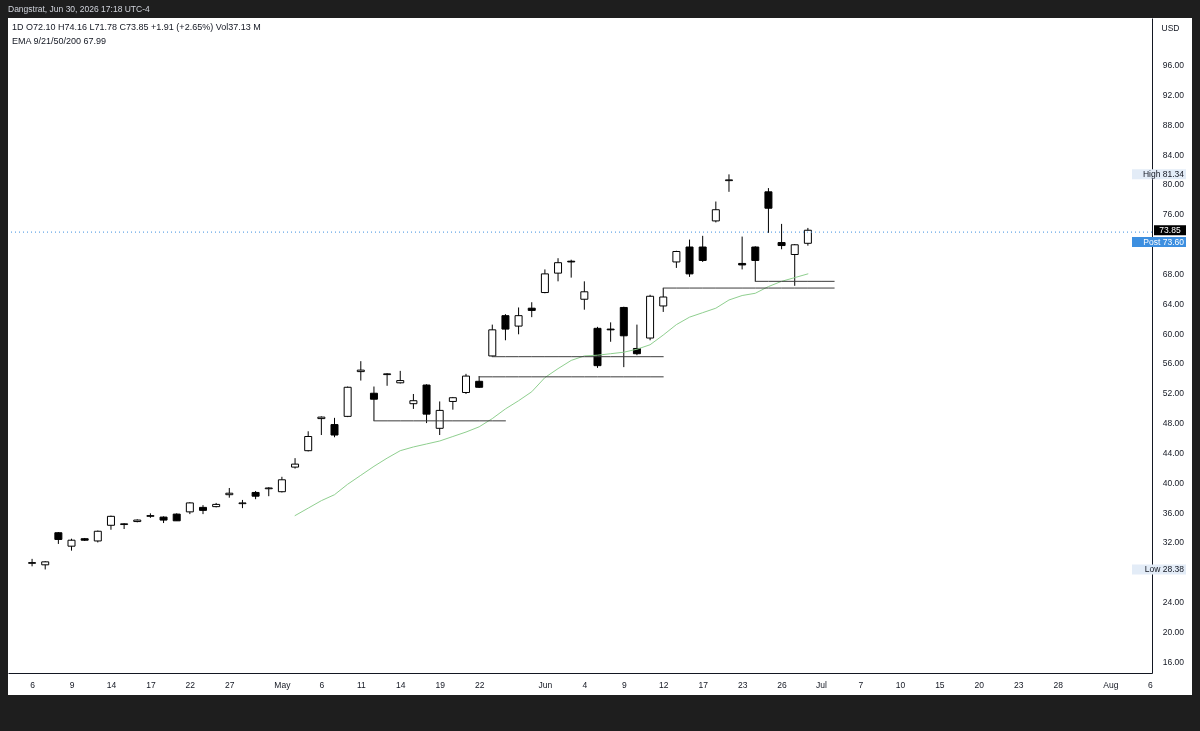 The image size is (1200, 731). What do you see at coordinates (1173, 65) in the screenshot?
I see `y-tick-label: 96.00` at bounding box center [1173, 65].